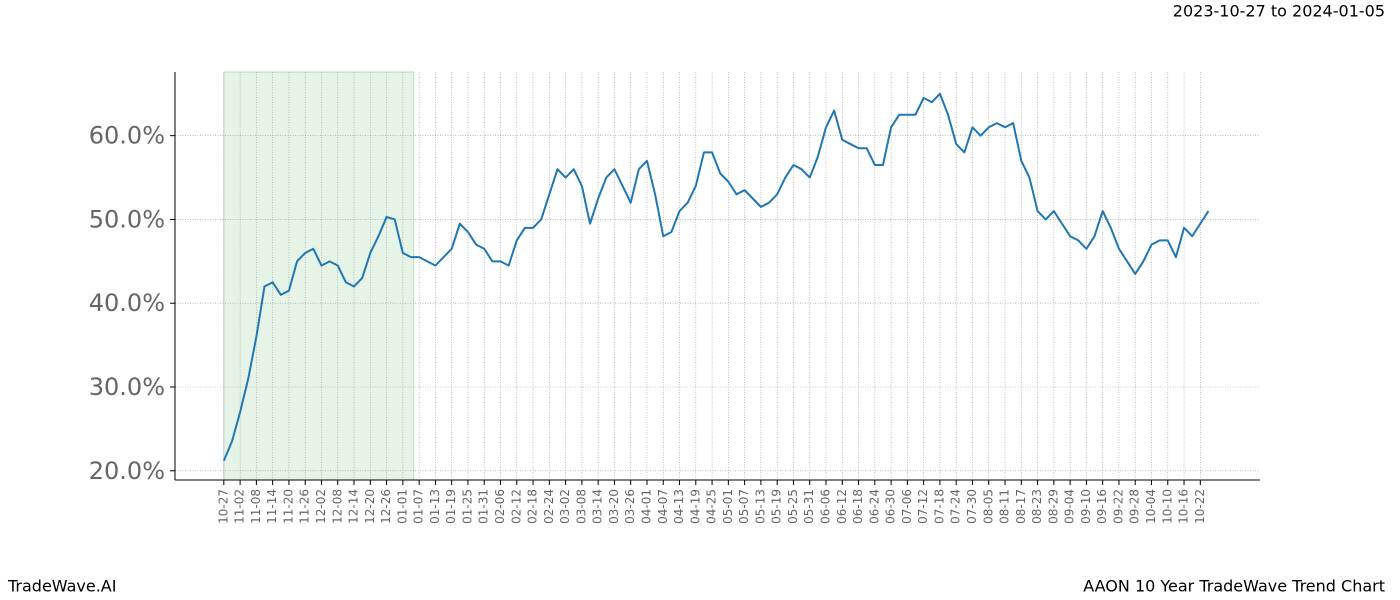  Describe the element at coordinates (127, 303) in the screenshot. I see `y-tick-label: 40.0%` at that location.